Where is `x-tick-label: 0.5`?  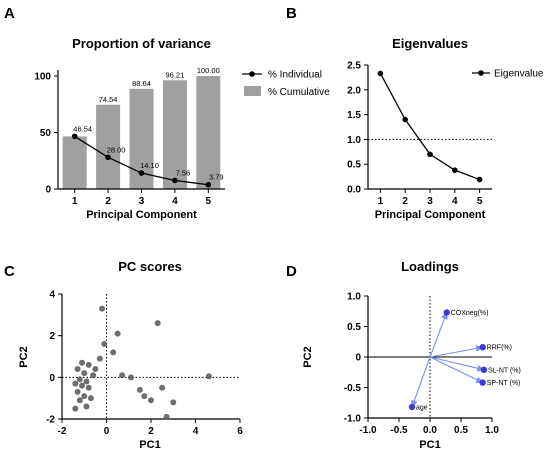
x-tick-label: 0.5 is located at coordinates (461, 430).